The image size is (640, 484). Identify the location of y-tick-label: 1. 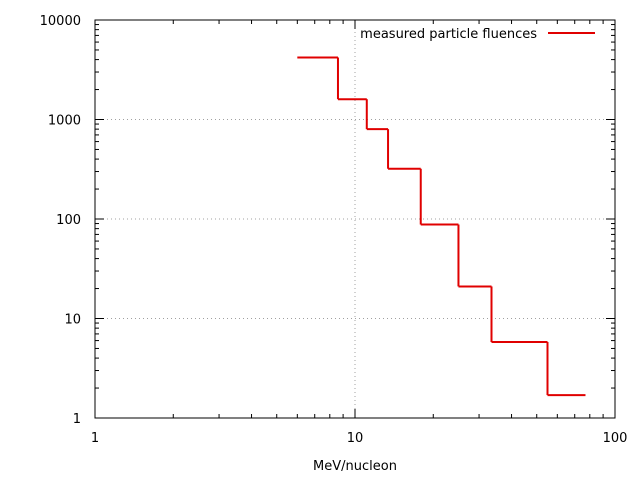
(77, 419).